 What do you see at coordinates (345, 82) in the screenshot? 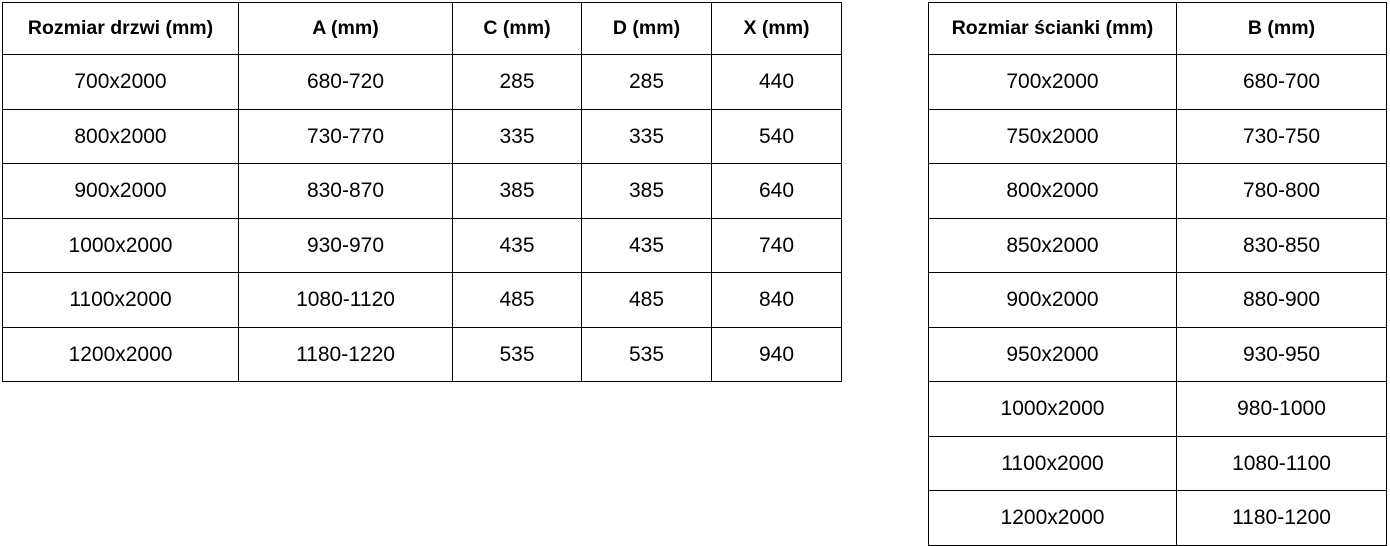
I see `cell-a: 680-720` at bounding box center [345, 82].